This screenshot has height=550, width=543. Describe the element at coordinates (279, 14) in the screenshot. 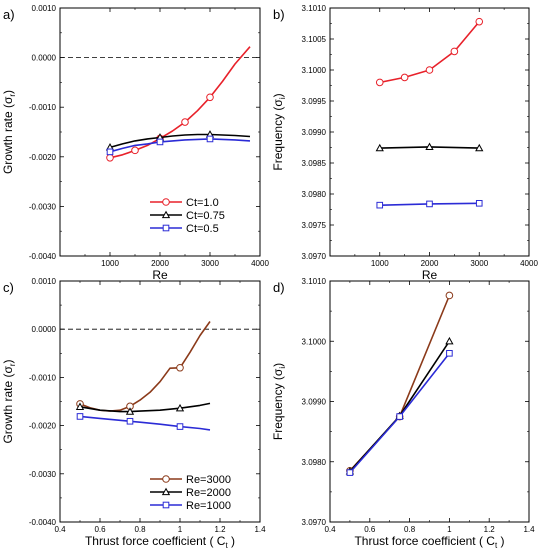

I see `panel-label: b)` at that location.